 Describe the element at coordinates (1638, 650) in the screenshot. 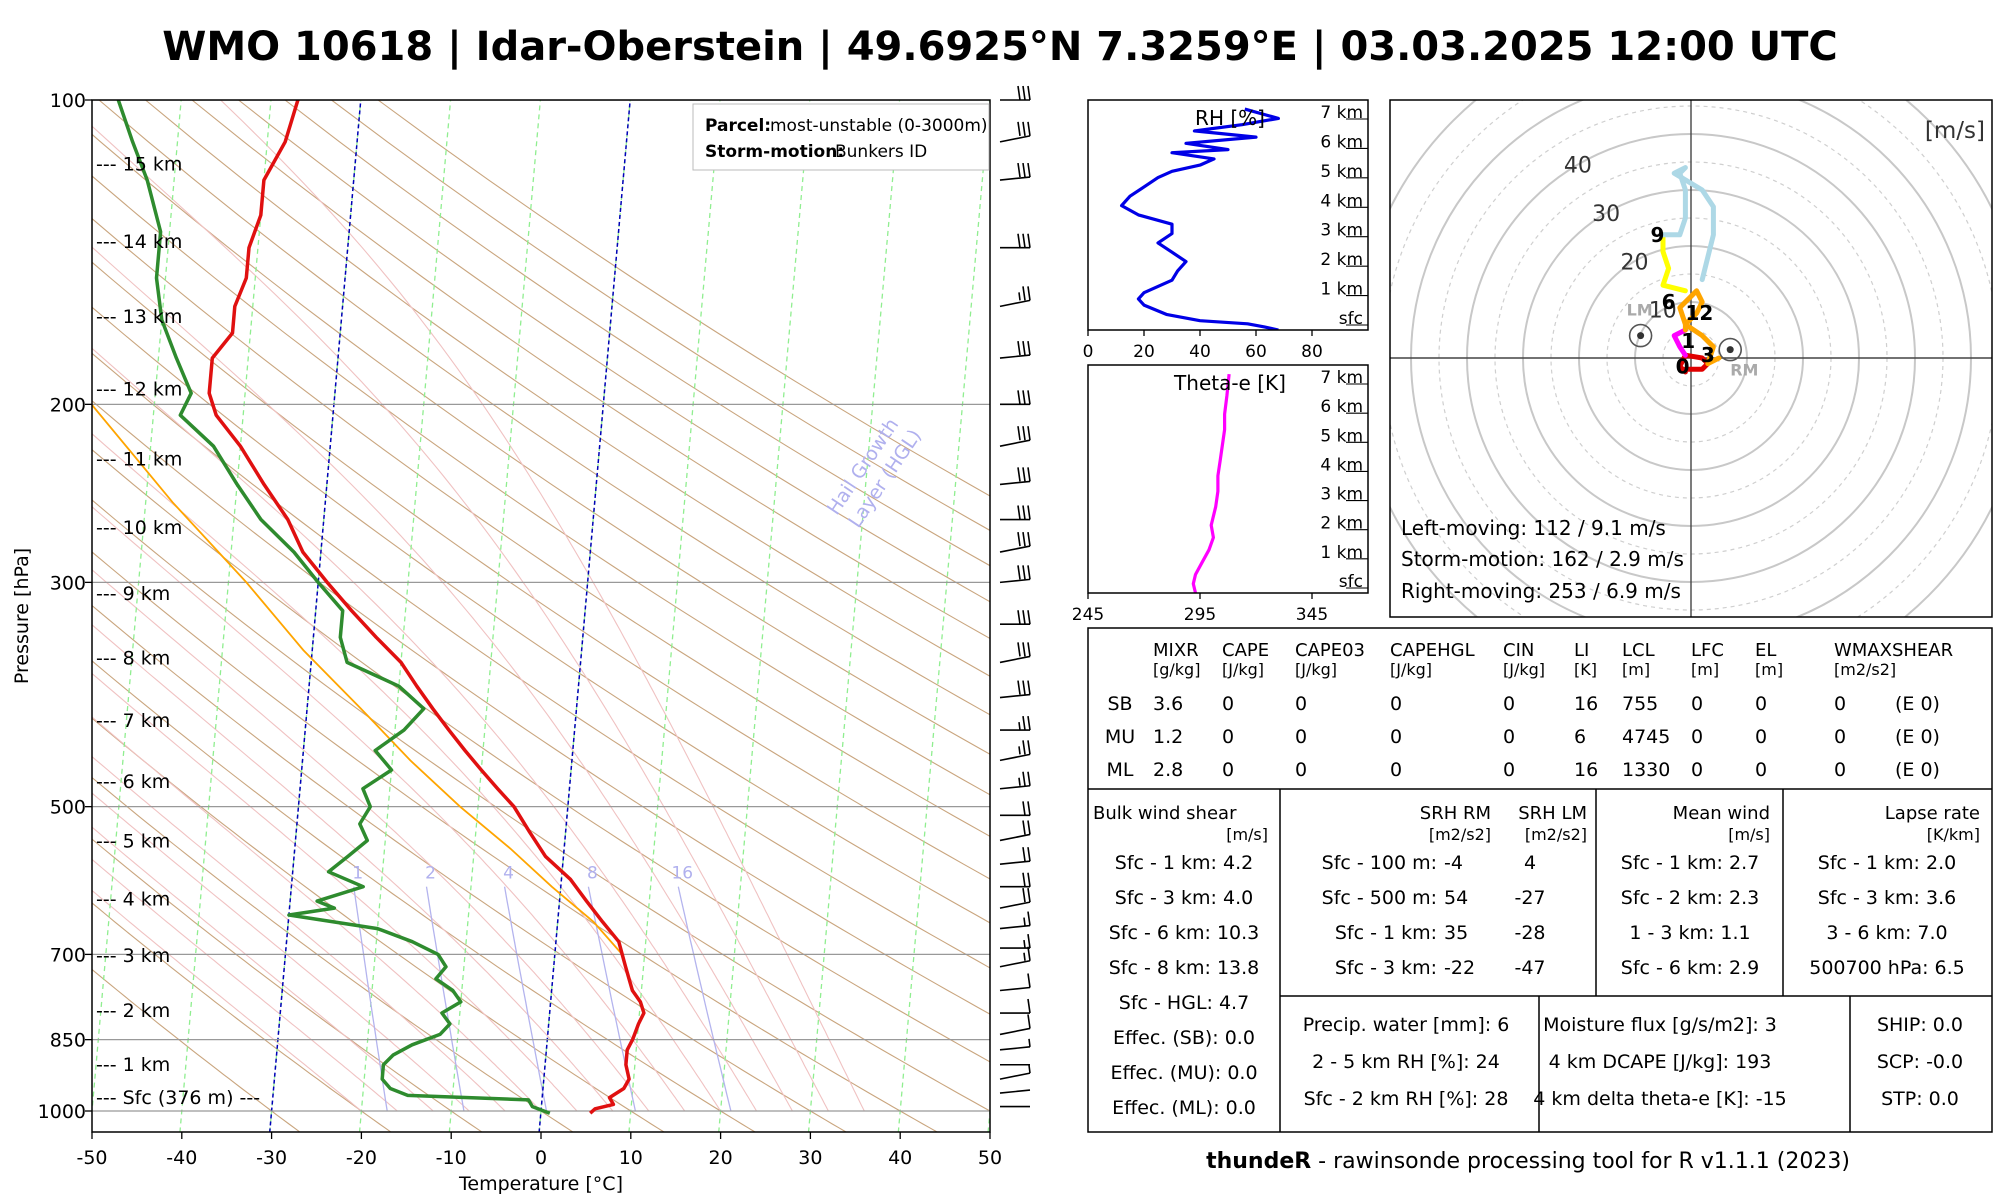

I see `table-header: LCL` at that location.